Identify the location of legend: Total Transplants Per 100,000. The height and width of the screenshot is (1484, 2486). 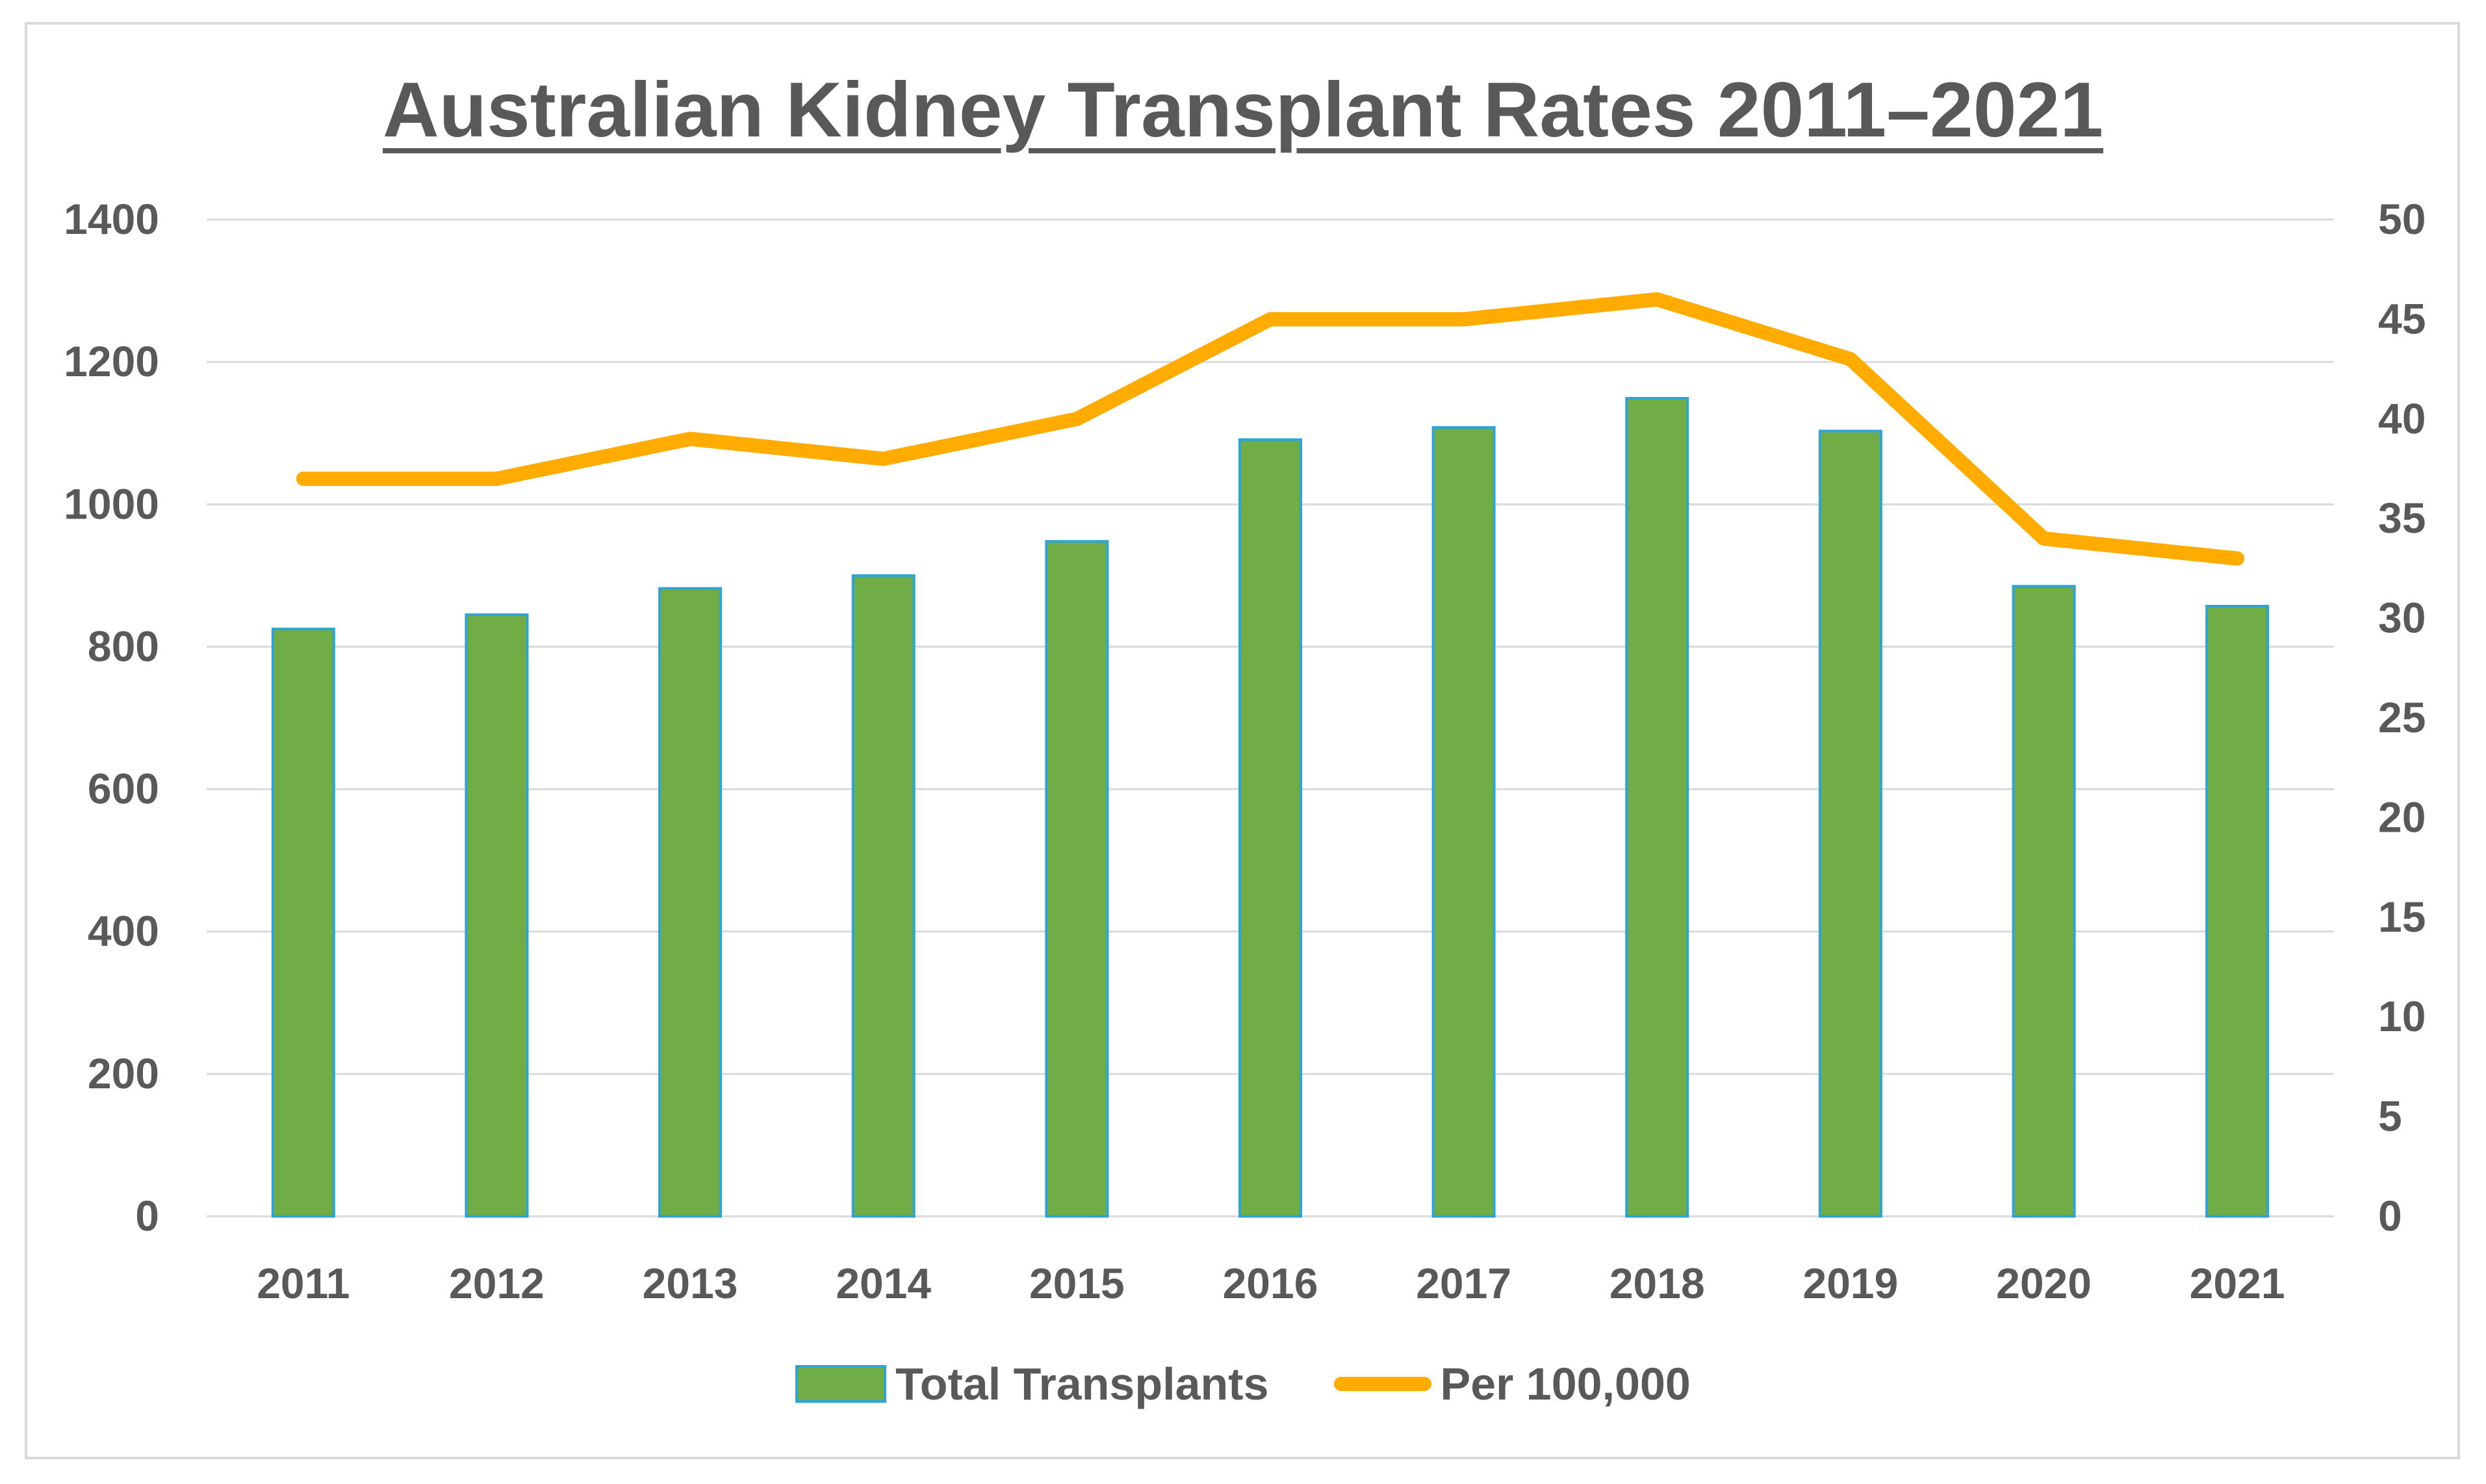
(1243, 1383).